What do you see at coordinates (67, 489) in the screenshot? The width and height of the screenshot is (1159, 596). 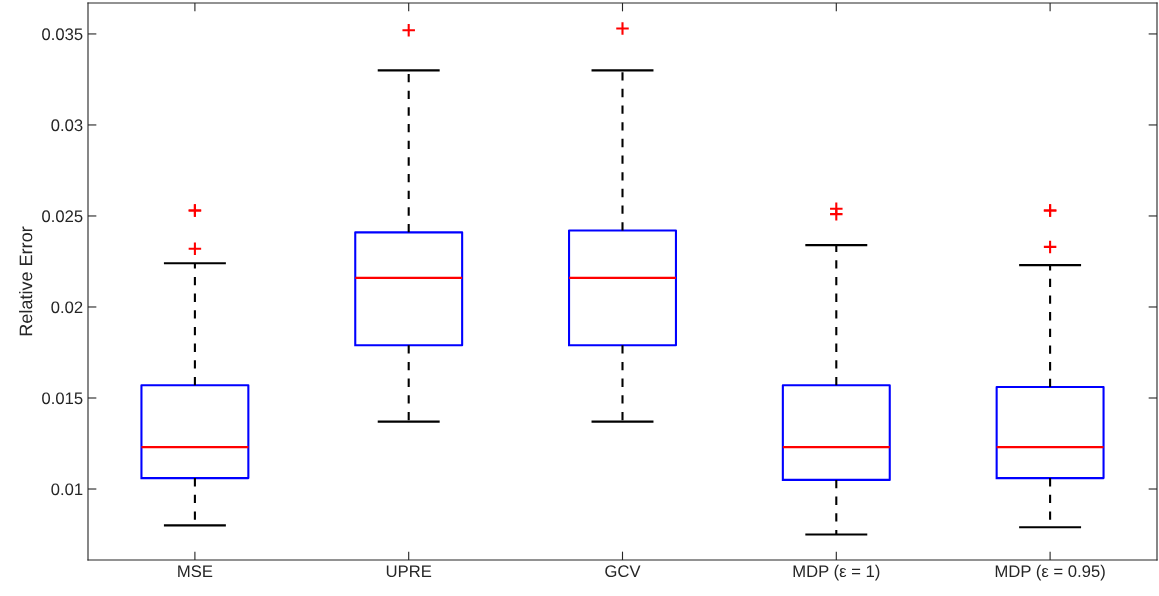 I see `y-tick-label: 0.01` at bounding box center [67, 489].